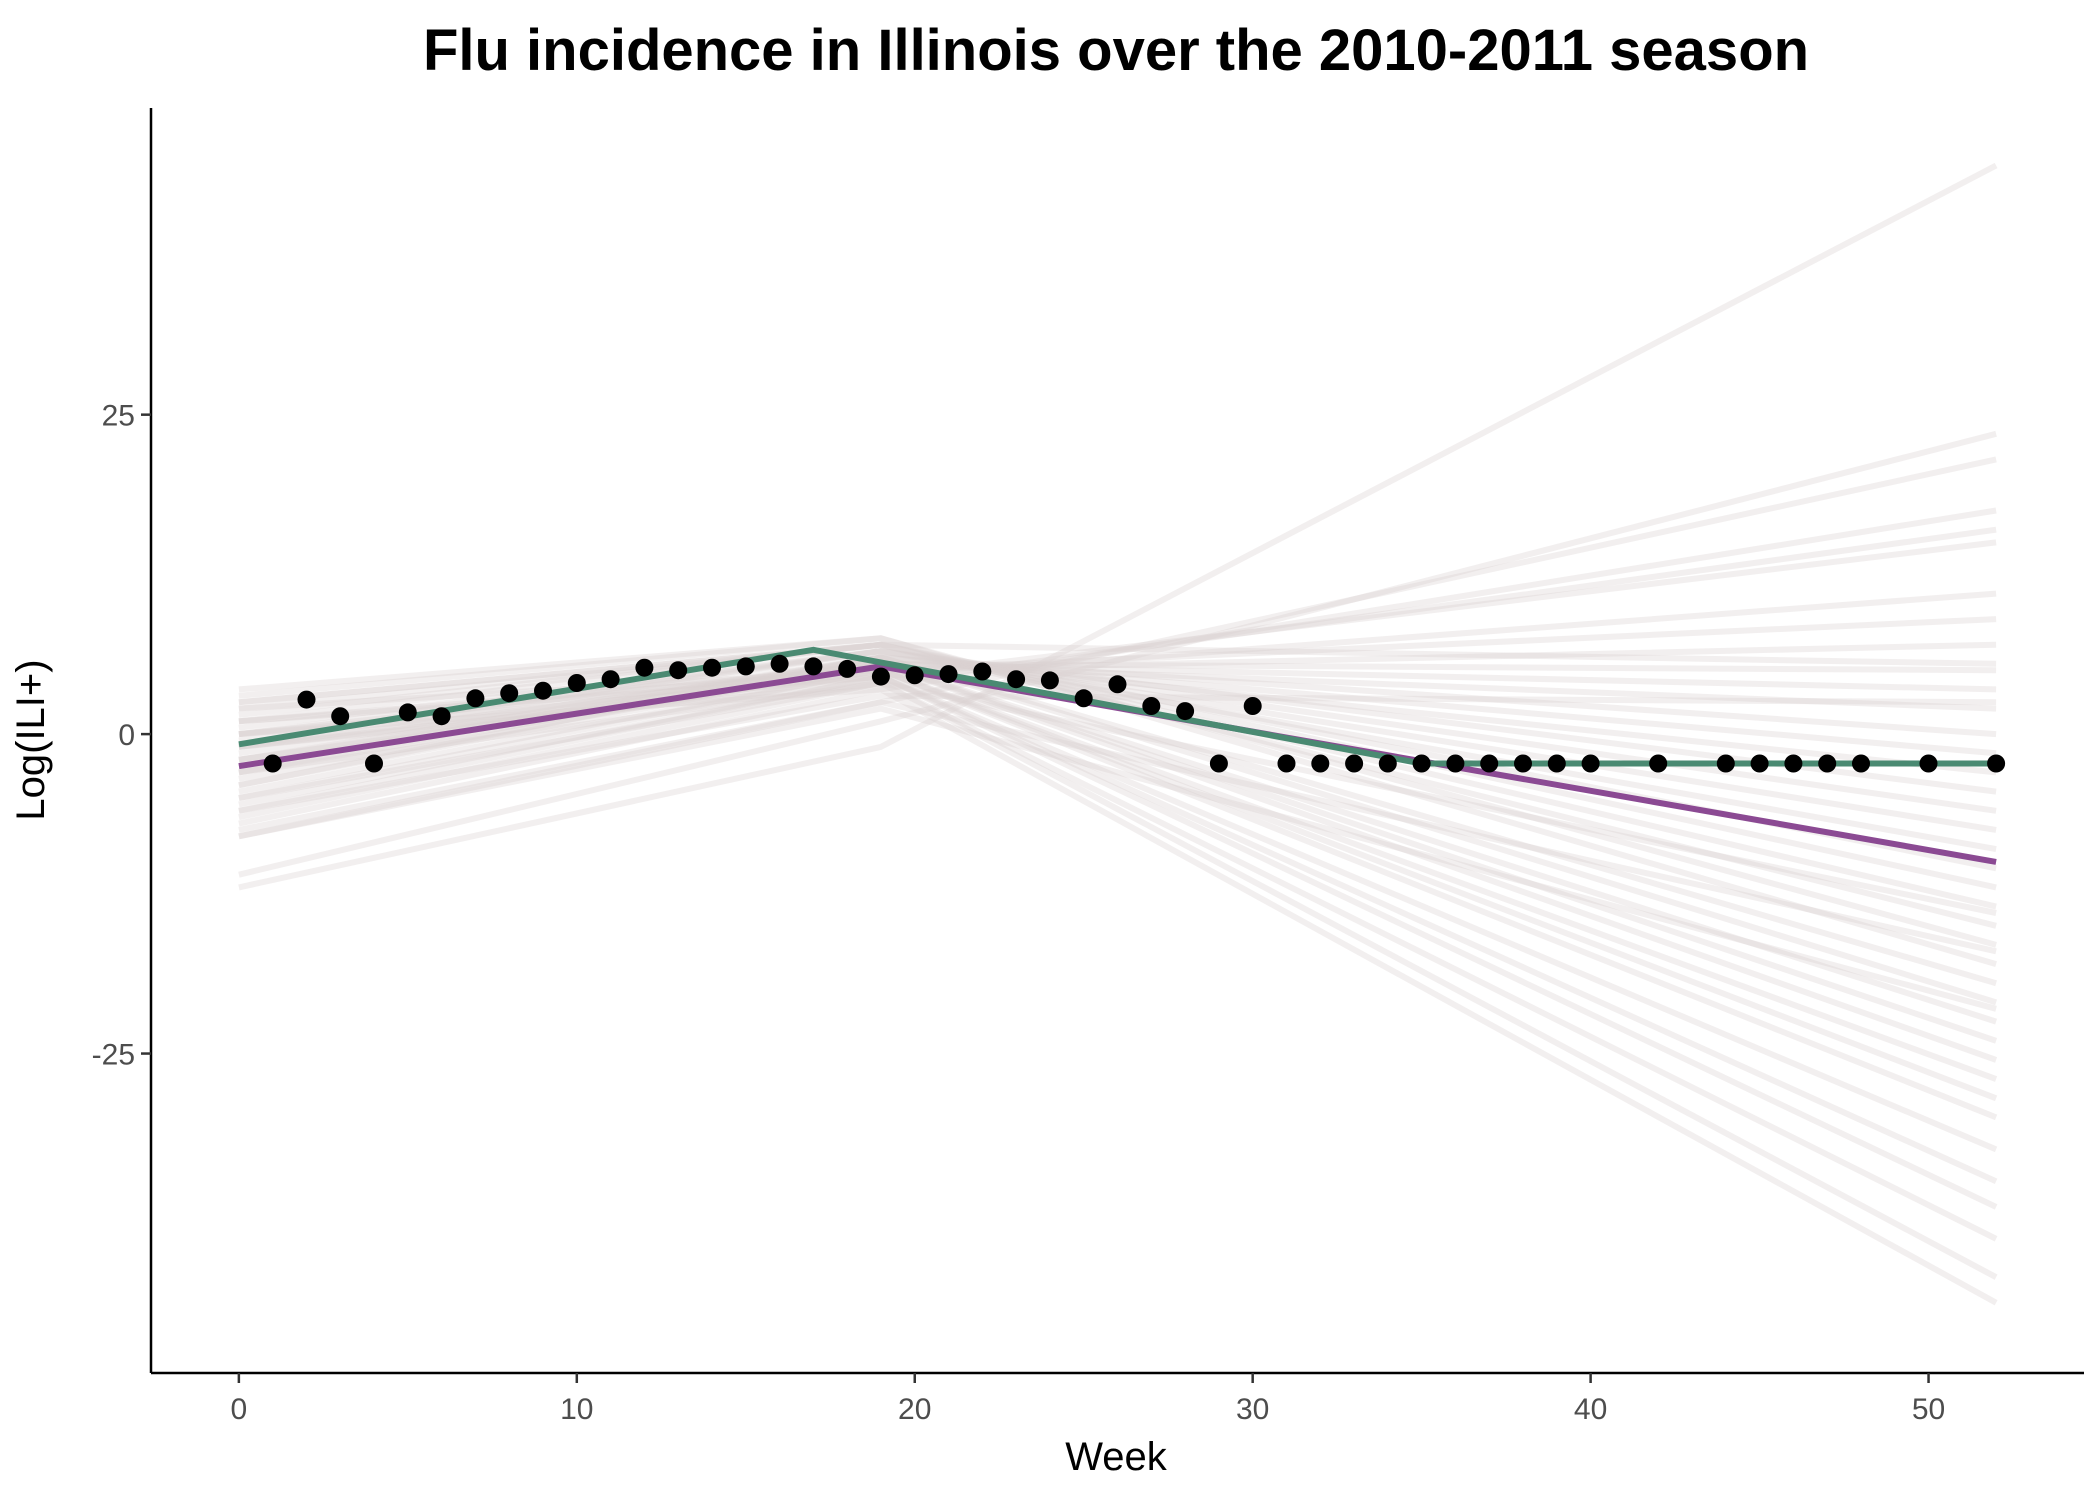 This screenshot has height=1500, width=2100. Describe the element at coordinates (1590, 1409) in the screenshot. I see `x-tick-label: 40` at that location.